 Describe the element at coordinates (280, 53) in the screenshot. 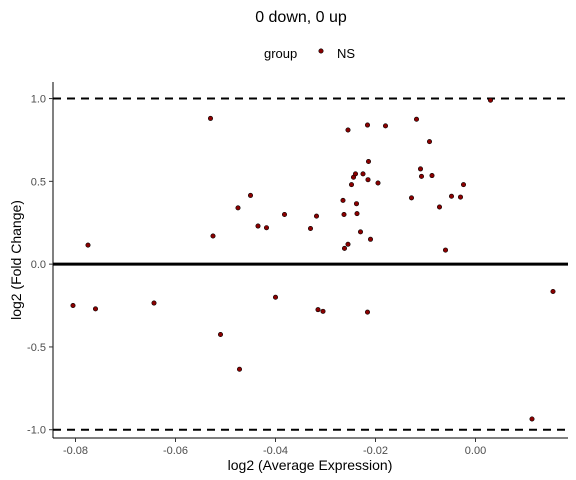

I see `legend-title: group` at that location.